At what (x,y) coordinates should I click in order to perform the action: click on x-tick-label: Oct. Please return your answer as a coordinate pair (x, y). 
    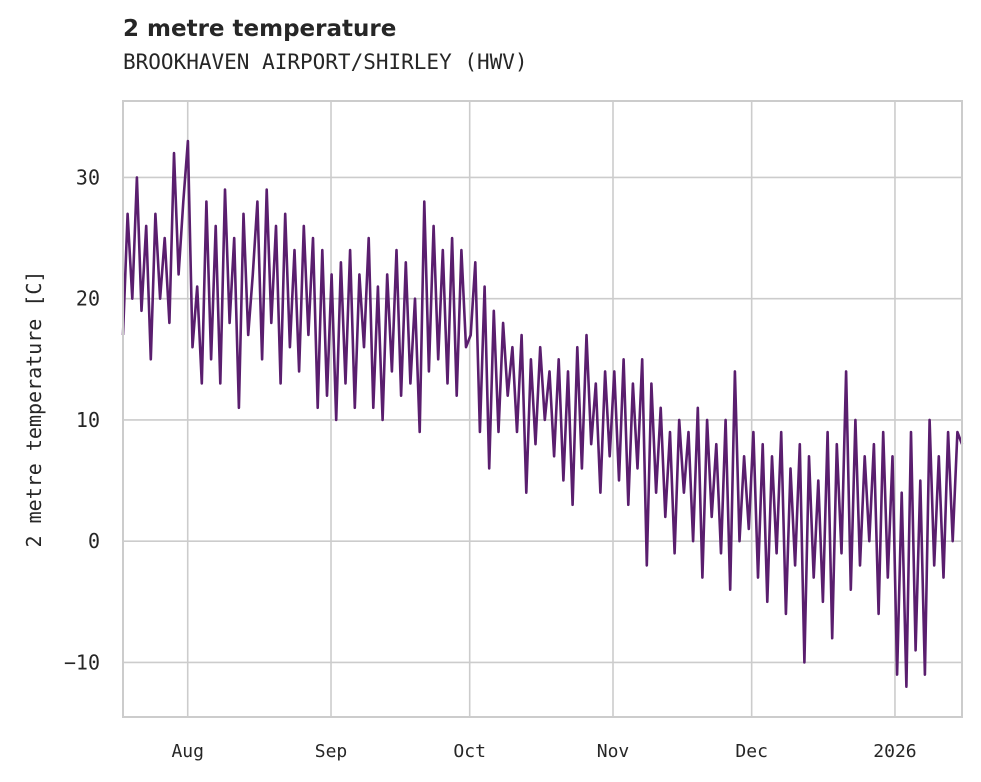
    Looking at the image, I should click on (469, 751).